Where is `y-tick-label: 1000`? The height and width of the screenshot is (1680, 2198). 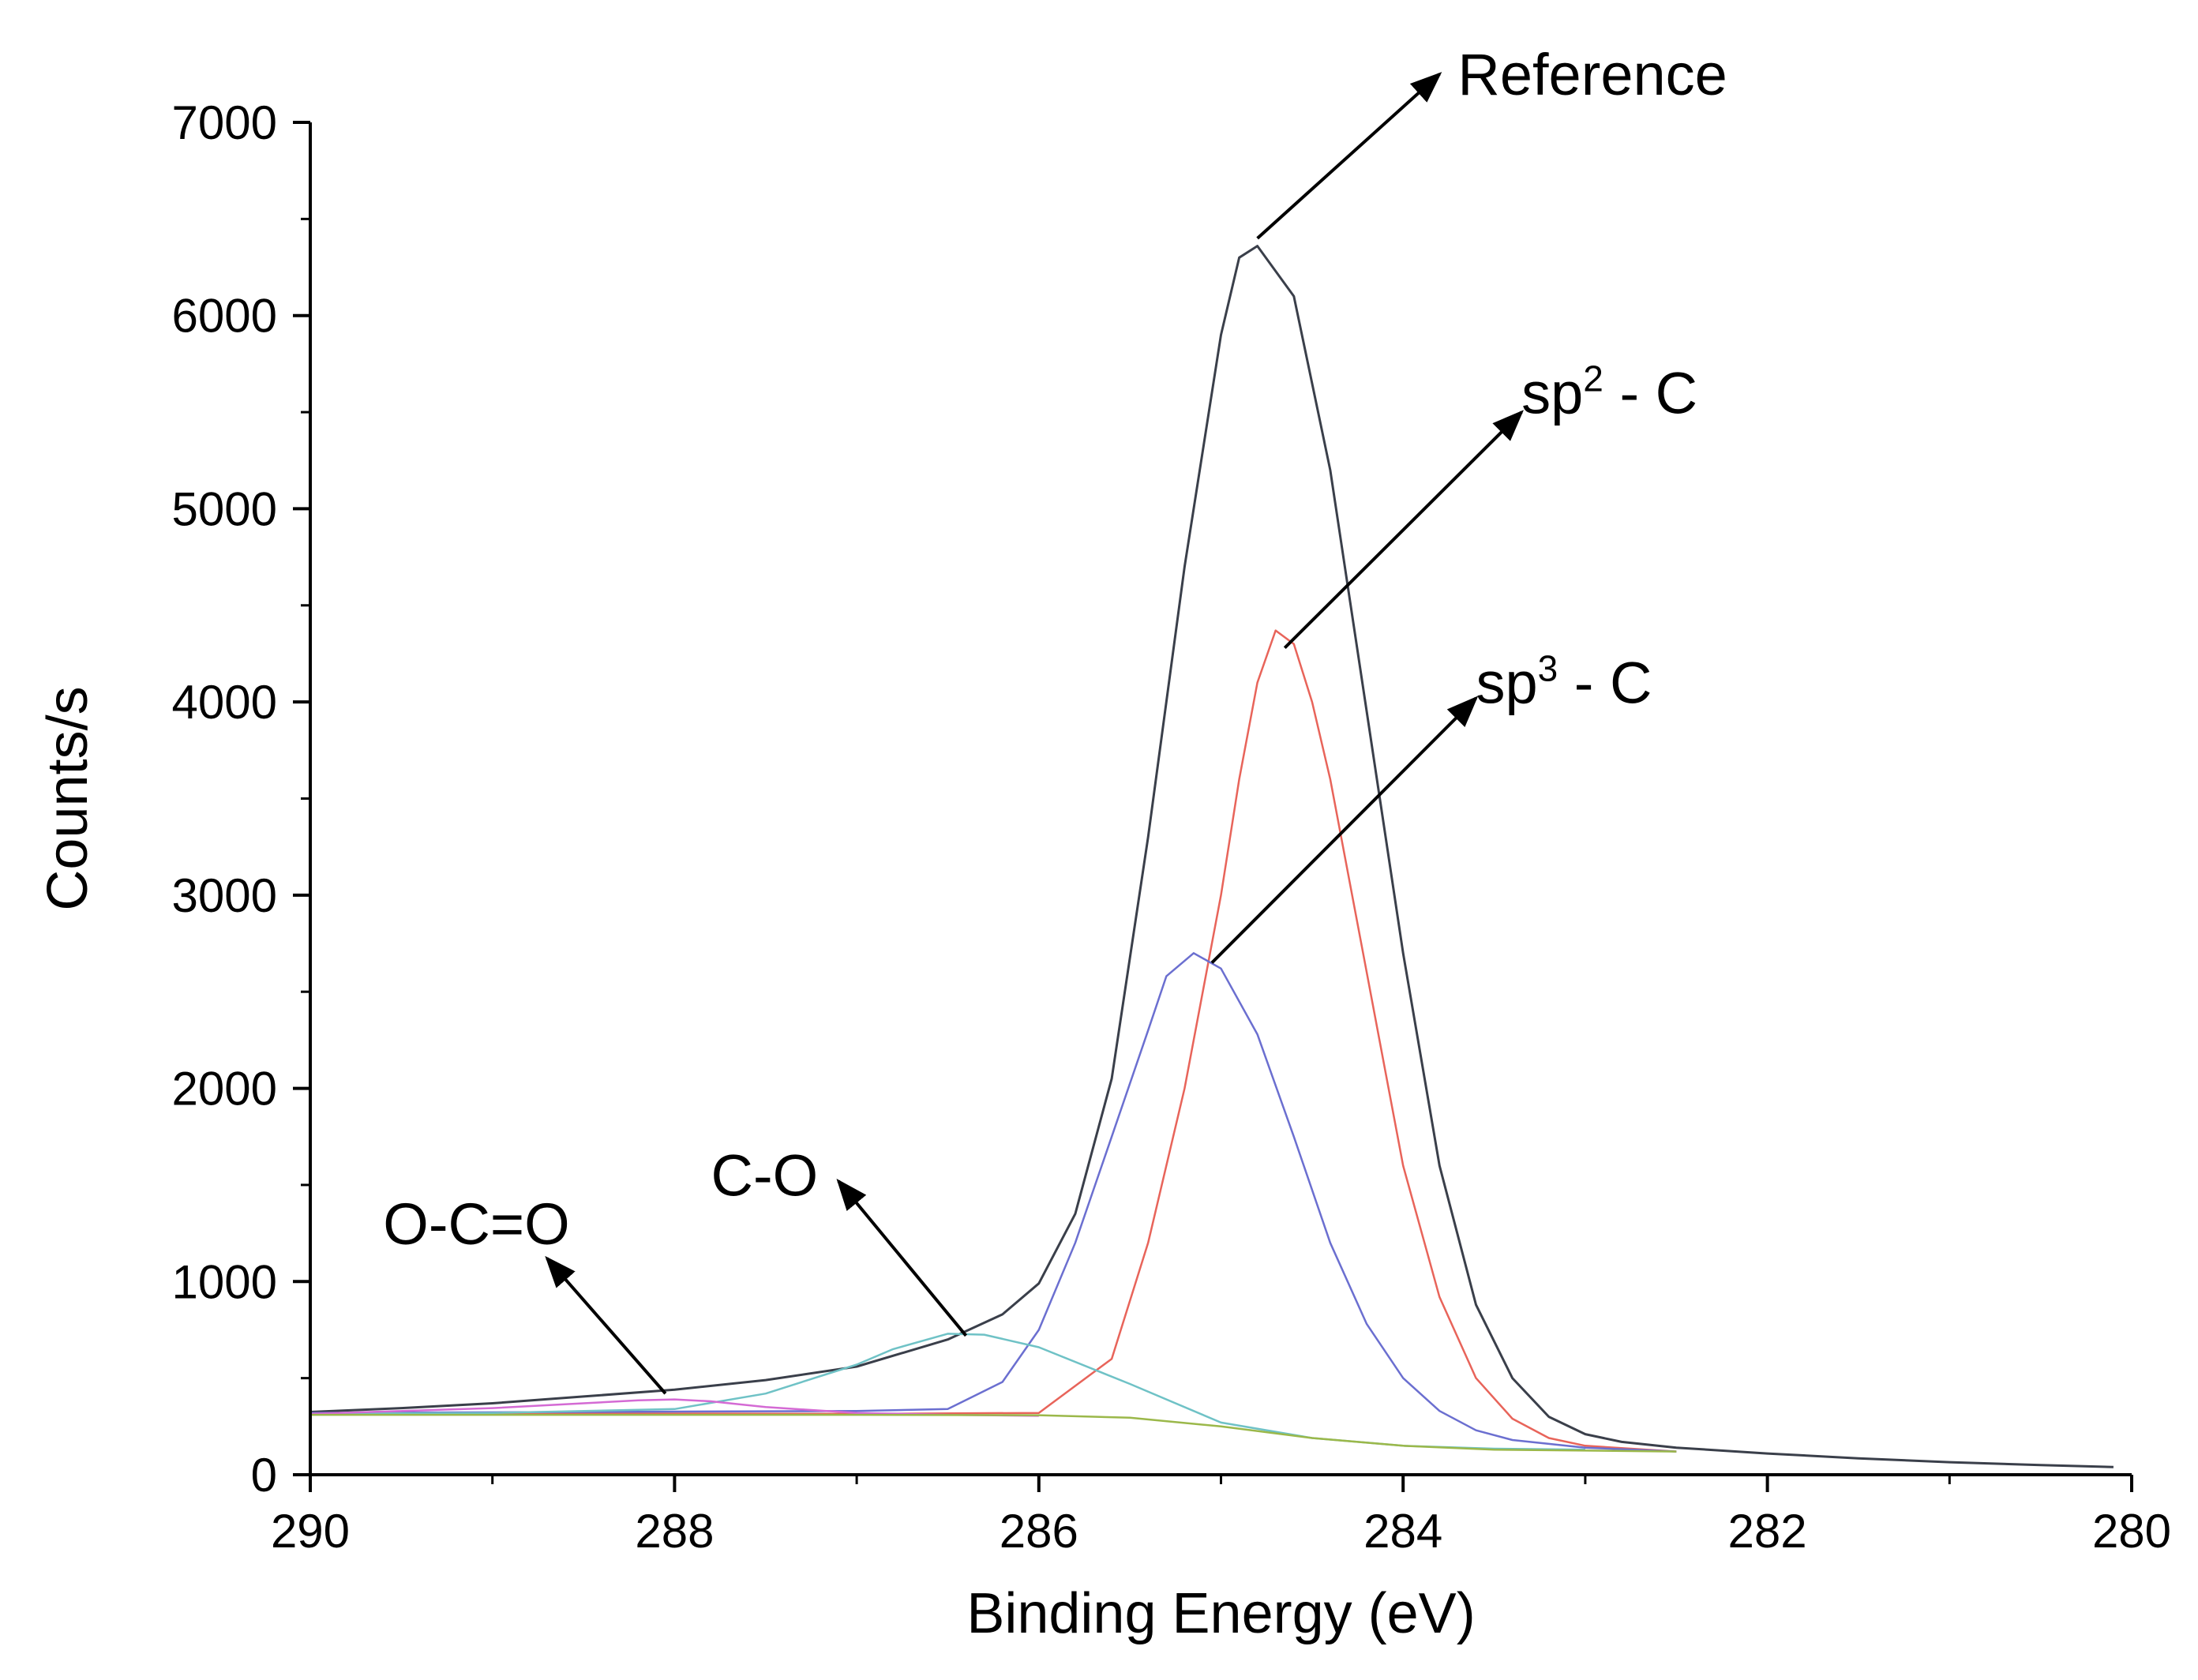
y-tick-label: 1000 is located at coordinates (225, 1281).